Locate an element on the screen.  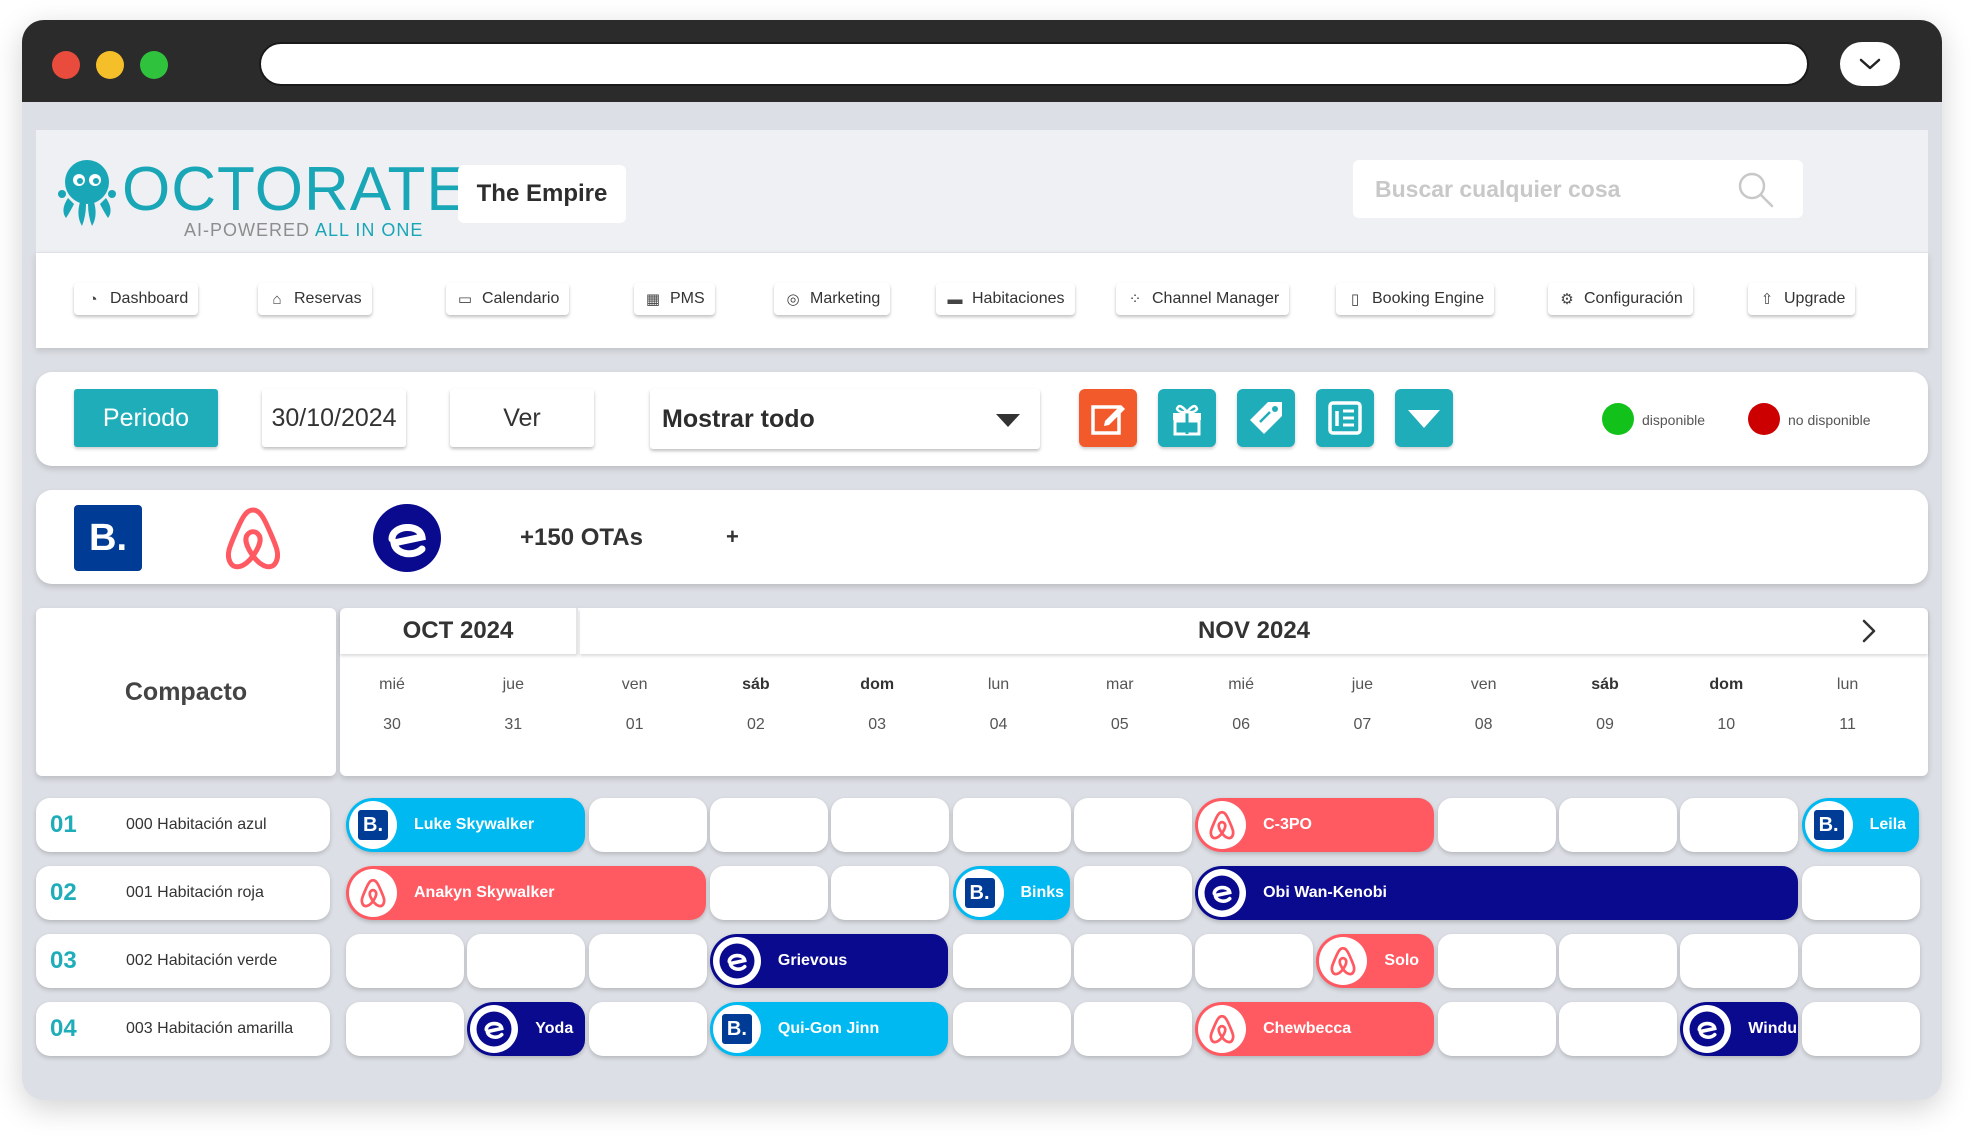
add-ota-button: + is located at coordinates (732, 536).